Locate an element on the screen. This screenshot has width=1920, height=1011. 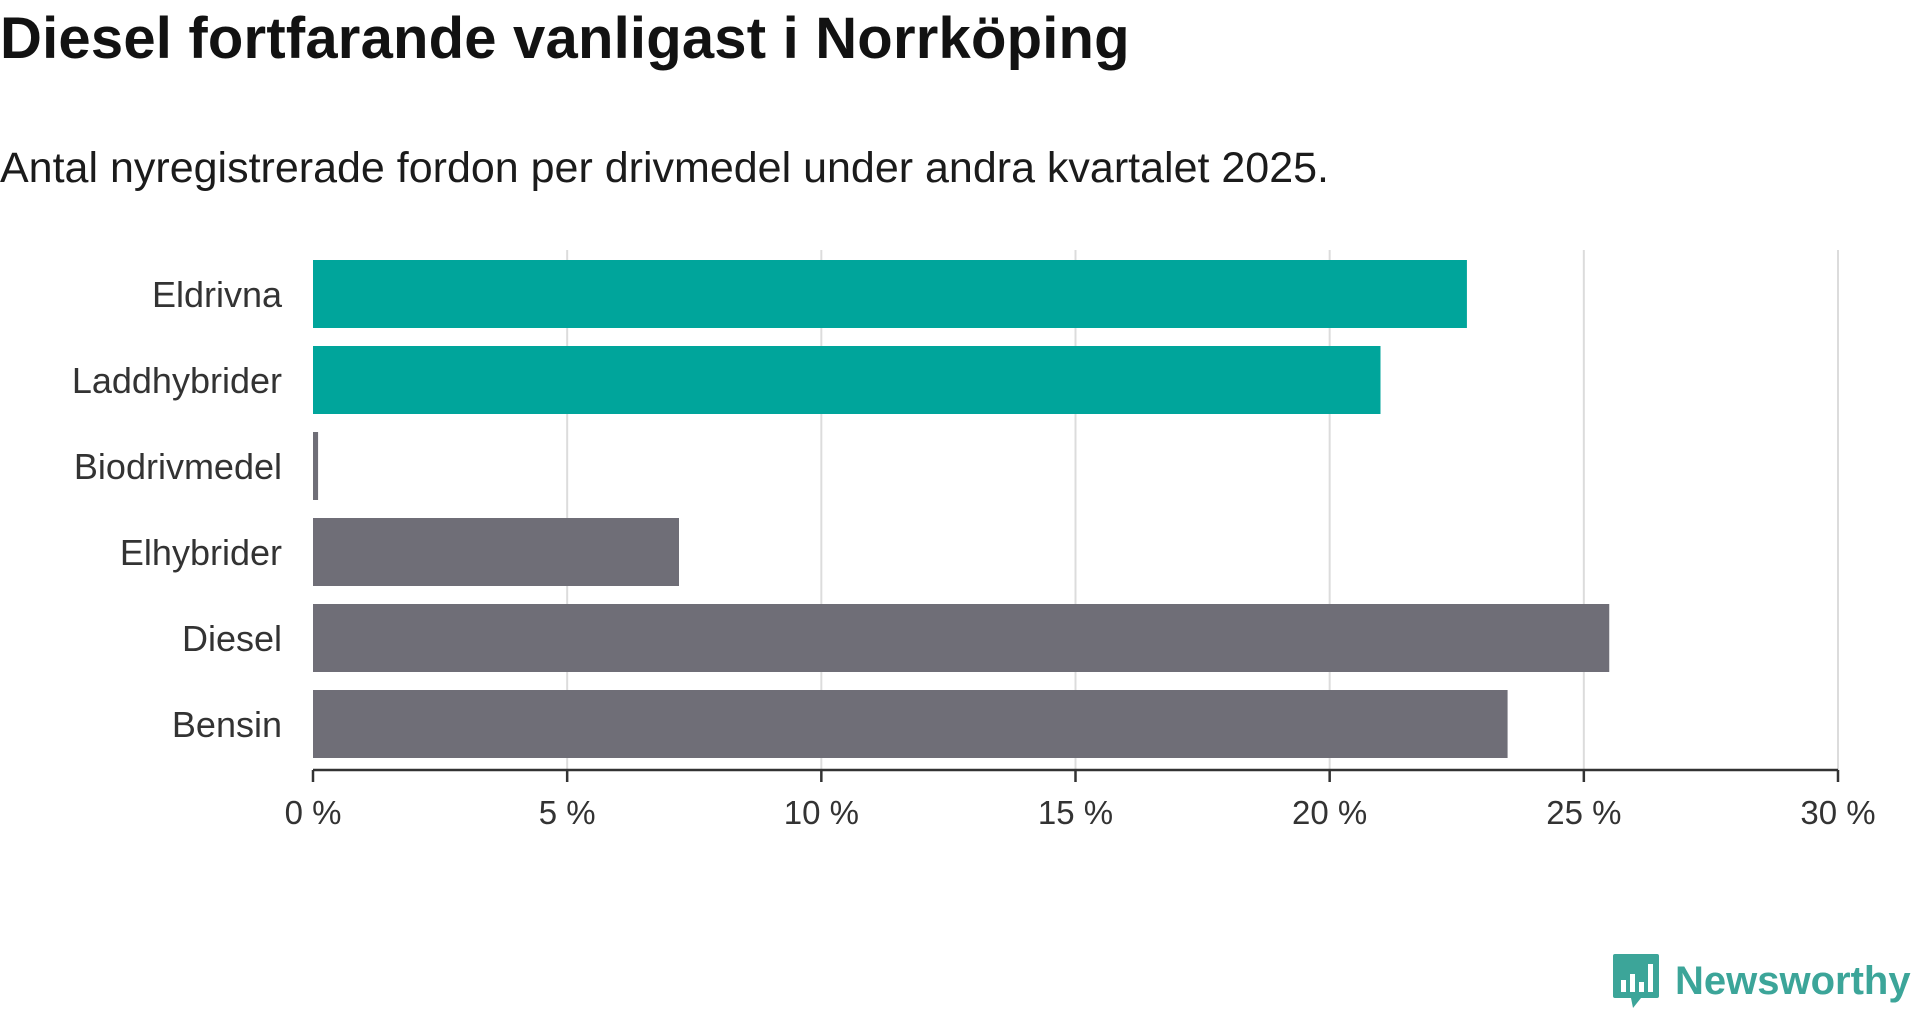
category-label: Eldrivna is located at coordinates (217, 294).